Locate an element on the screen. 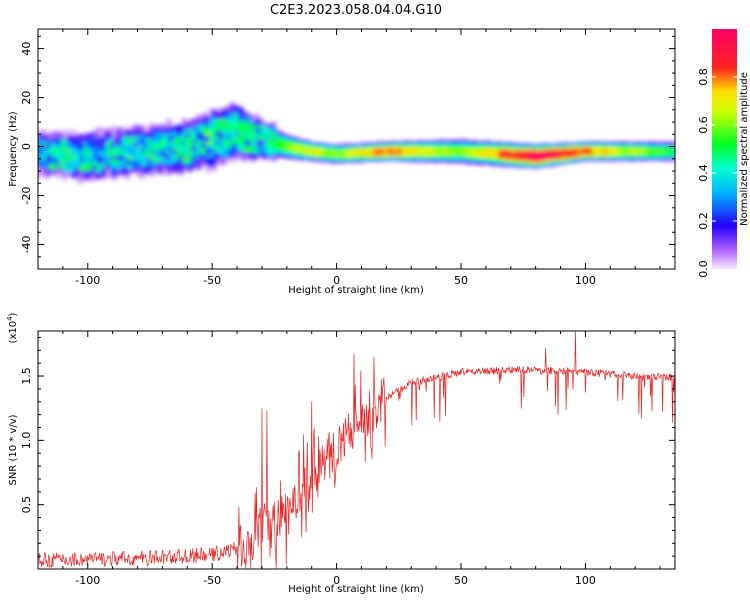 Image resolution: width=750 pixels, height=600 pixels. y-tick-label: 1.0 is located at coordinates (26, 441).